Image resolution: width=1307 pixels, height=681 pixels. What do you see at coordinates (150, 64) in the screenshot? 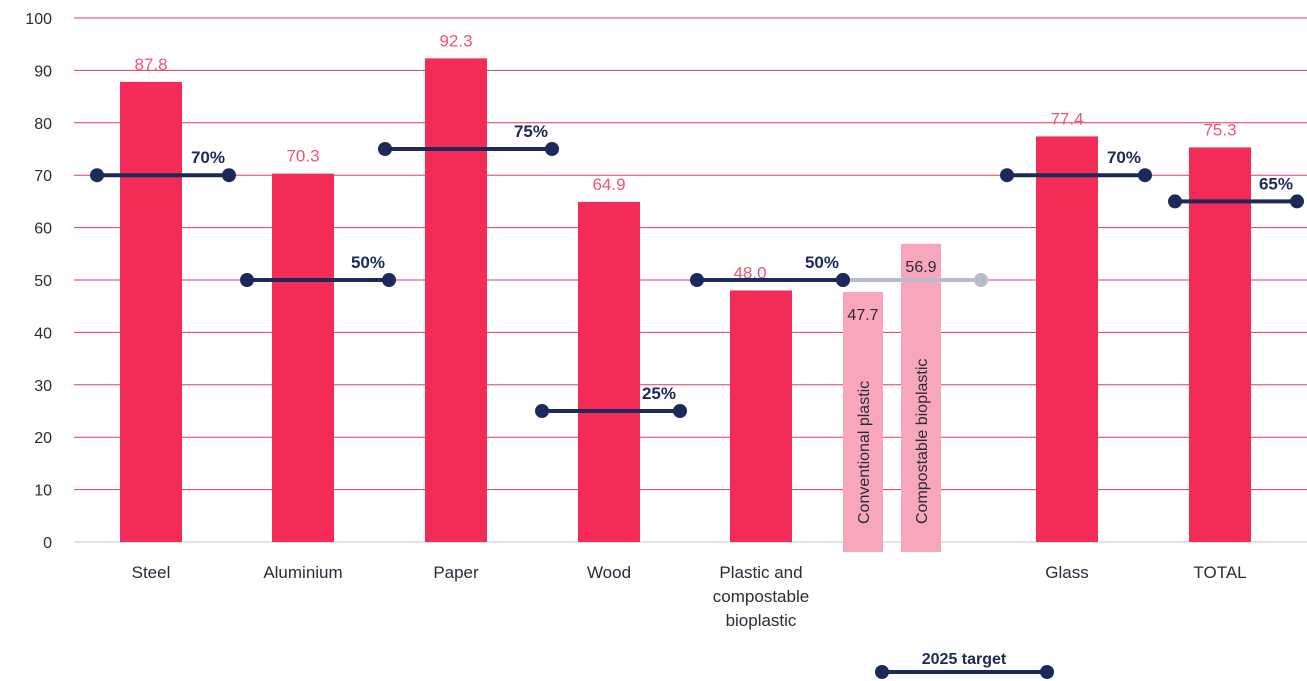
I see `bar-value-label: 87.8` at bounding box center [150, 64].